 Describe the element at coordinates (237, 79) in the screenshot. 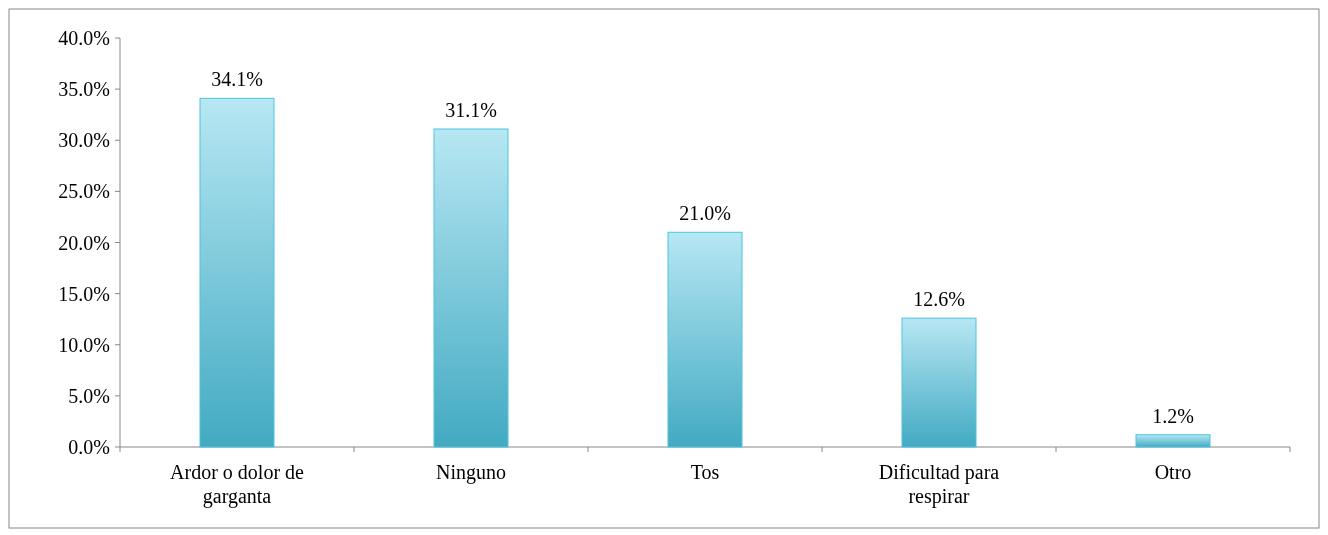

I see `data-label: 34.1%` at that location.